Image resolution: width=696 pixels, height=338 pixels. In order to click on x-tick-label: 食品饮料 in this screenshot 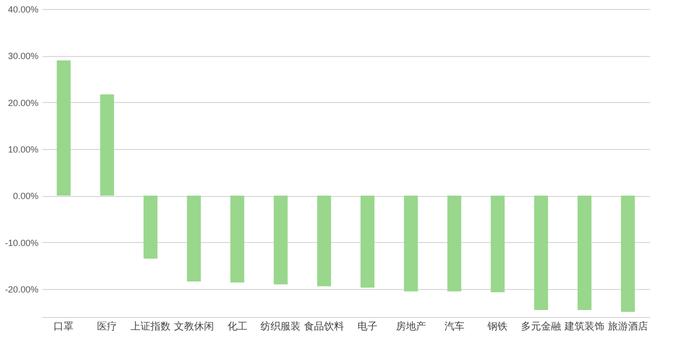, I will do `click(324, 326)`.